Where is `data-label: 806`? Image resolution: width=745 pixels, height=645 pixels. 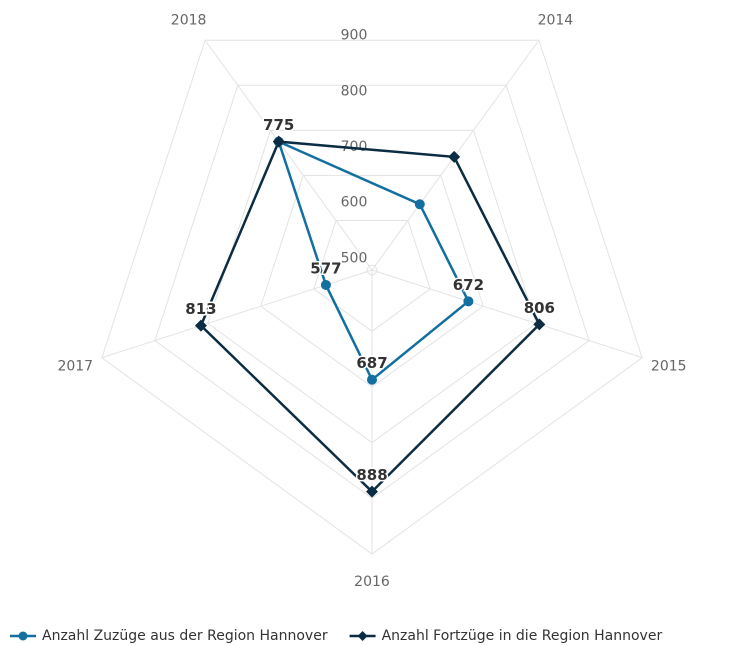 data-label: 806 is located at coordinates (539, 308).